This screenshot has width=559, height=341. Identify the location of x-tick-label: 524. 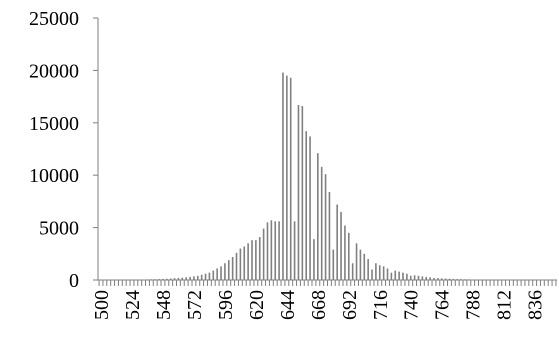
(133, 305).